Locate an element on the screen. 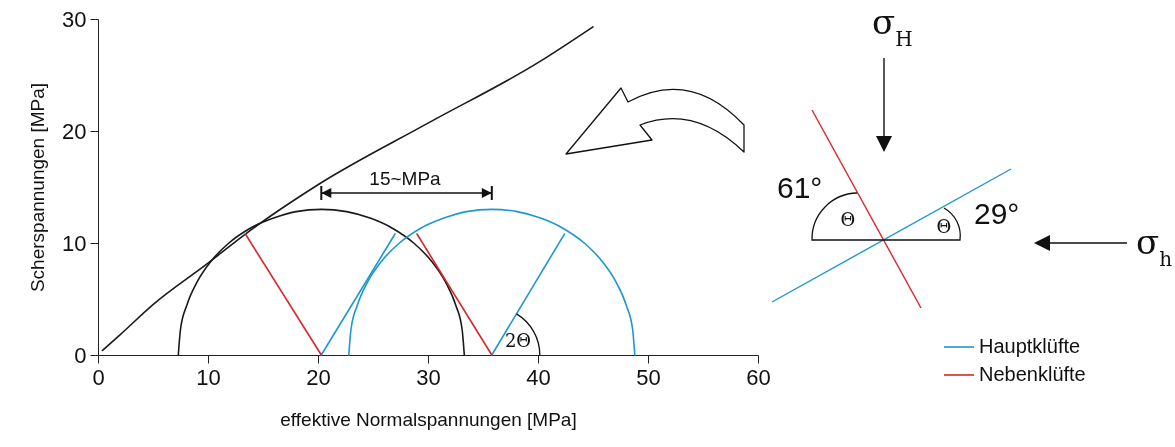 The image size is (1175, 447). x-tick-label: 40 is located at coordinates (538, 377).